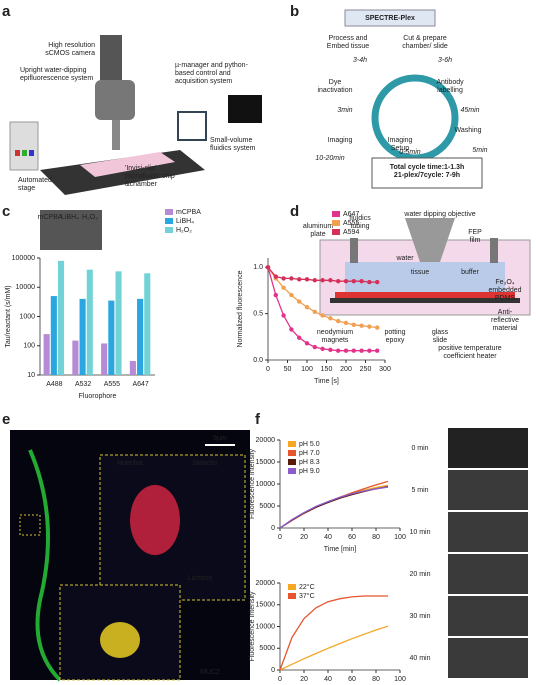  I want to click on summary: 21-plex/7cycle: 7-9h, so click(427, 175).